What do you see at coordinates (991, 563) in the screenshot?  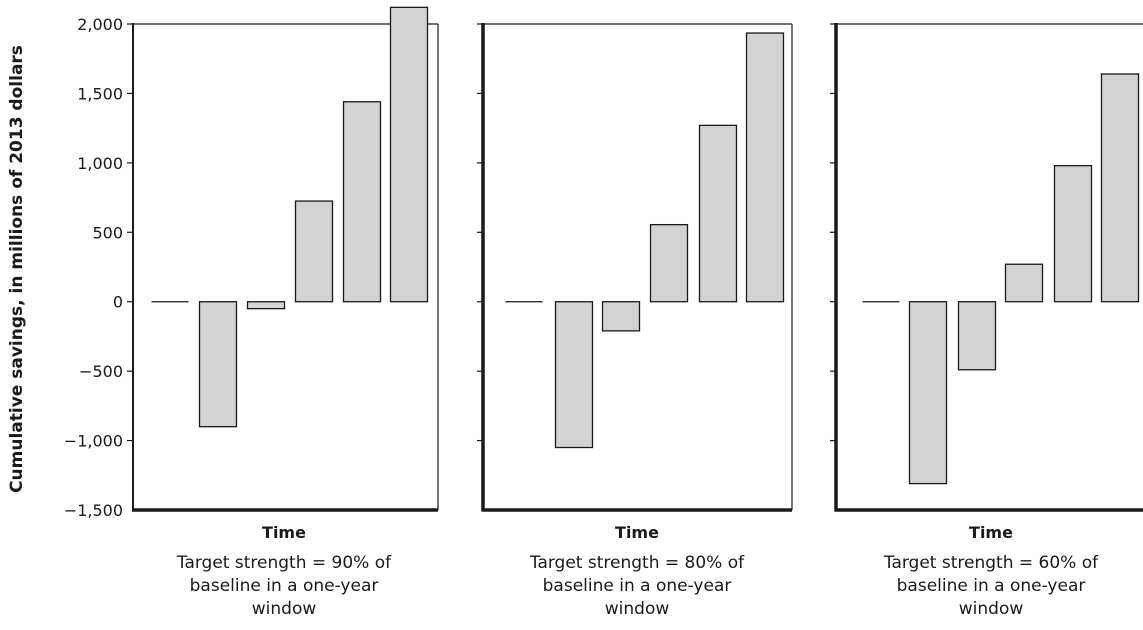 I see `panel-3-caption-line: Target strength = 60% of` at bounding box center [991, 563].